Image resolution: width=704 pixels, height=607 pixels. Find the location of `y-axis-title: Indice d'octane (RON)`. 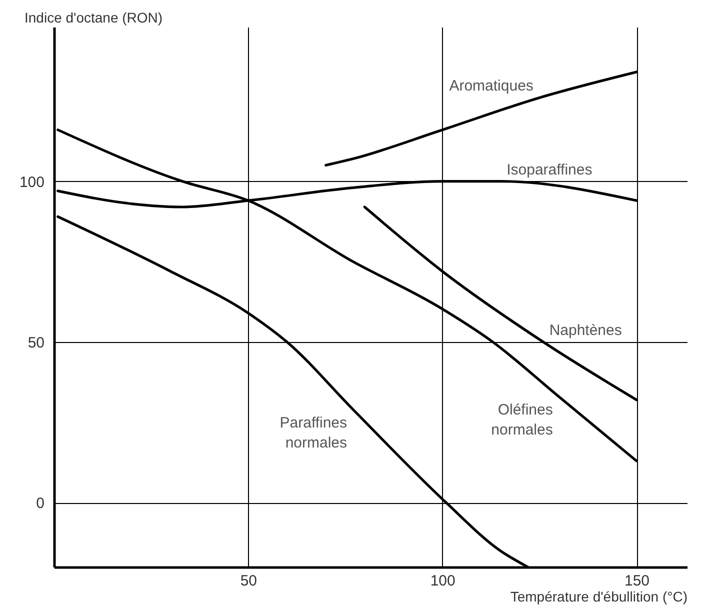

y-axis-title: Indice d'octane (RON) is located at coordinates (93, 18).